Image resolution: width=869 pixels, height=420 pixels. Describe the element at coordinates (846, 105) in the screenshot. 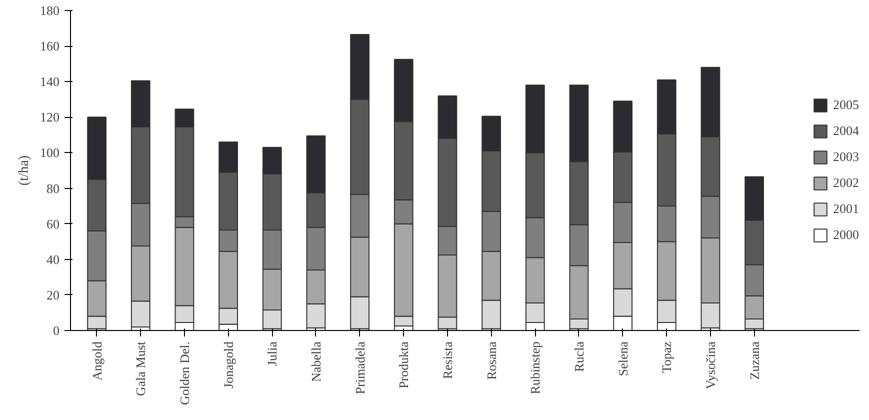

I see `legend-label: 2005` at that location.